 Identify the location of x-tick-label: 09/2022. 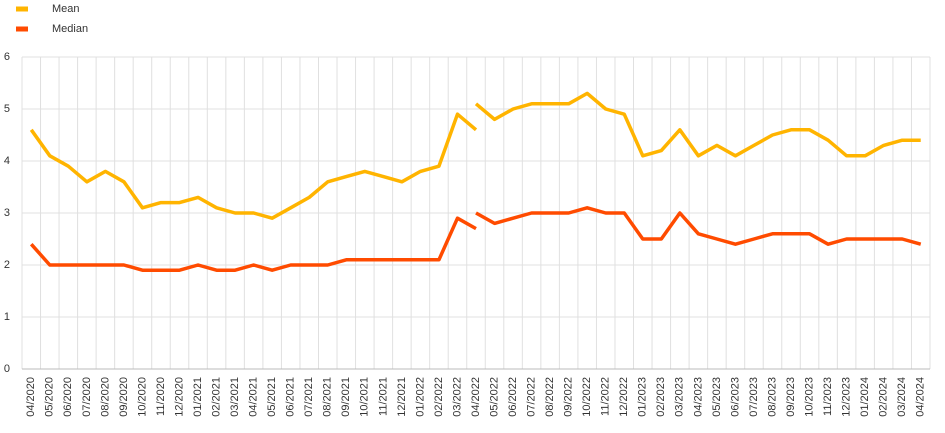
(569, 397).